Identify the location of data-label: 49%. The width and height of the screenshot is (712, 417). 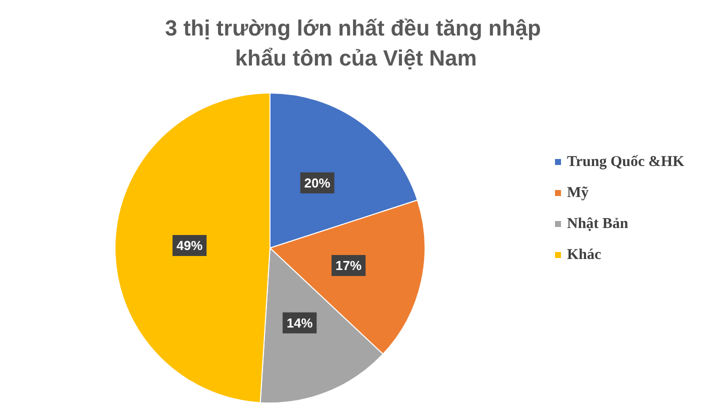
(189, 245).